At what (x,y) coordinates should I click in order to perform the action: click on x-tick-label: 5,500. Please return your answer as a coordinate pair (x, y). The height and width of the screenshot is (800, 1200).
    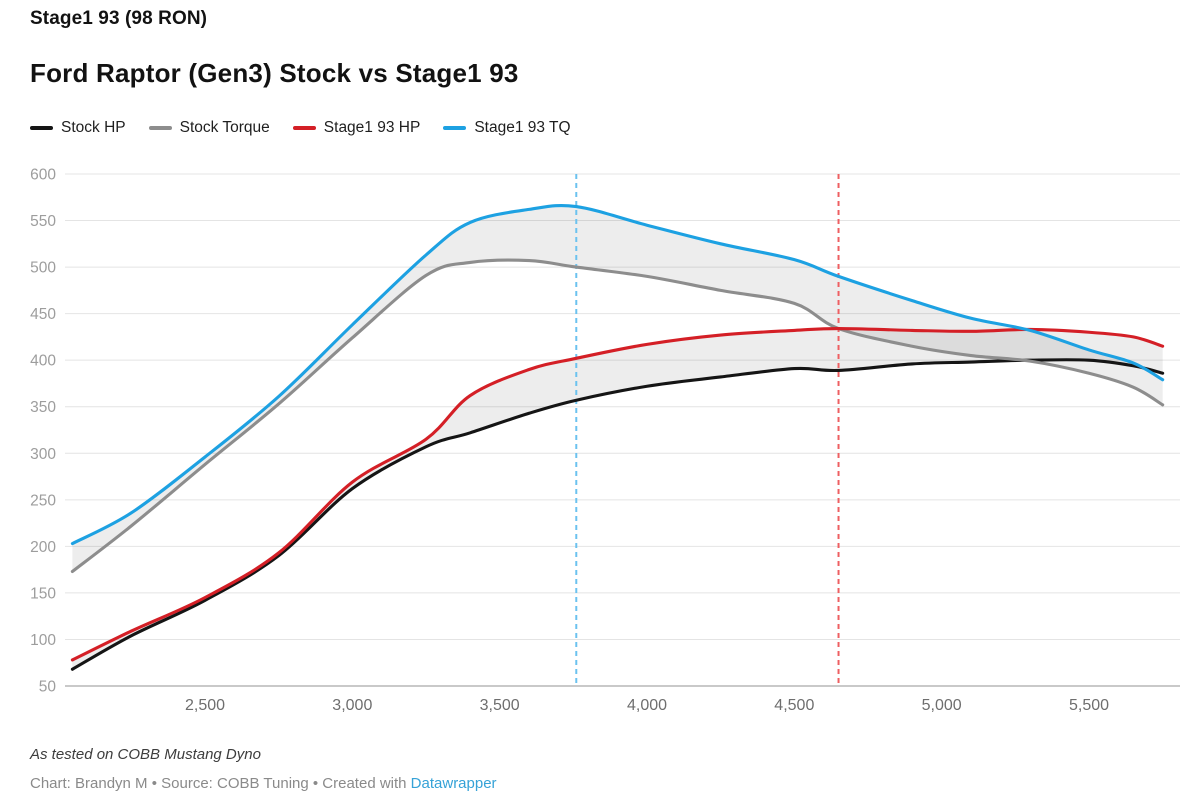
    Looking at the image, I should click on (1089, 705).